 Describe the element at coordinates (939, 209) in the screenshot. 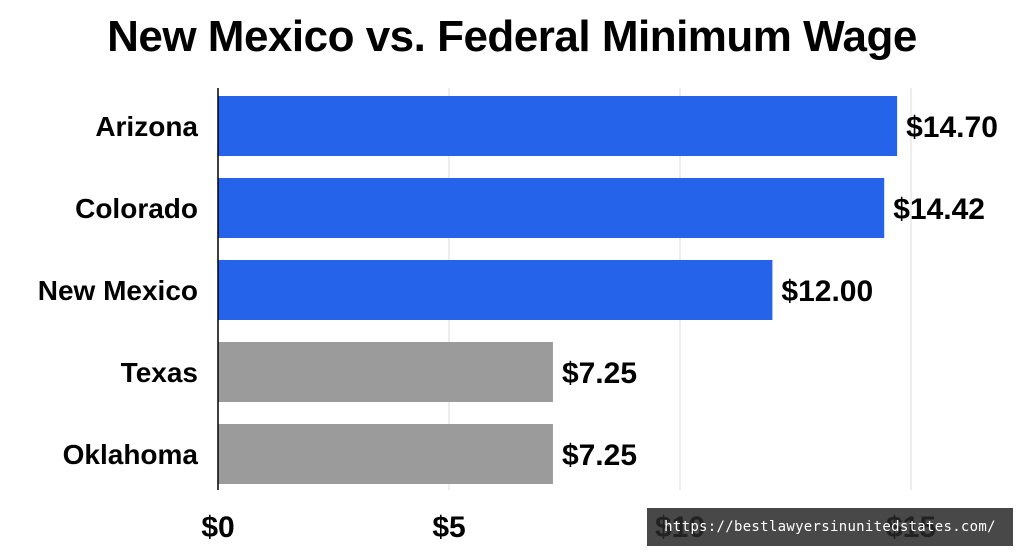

I see `value-label-1: $14.42` at that location.